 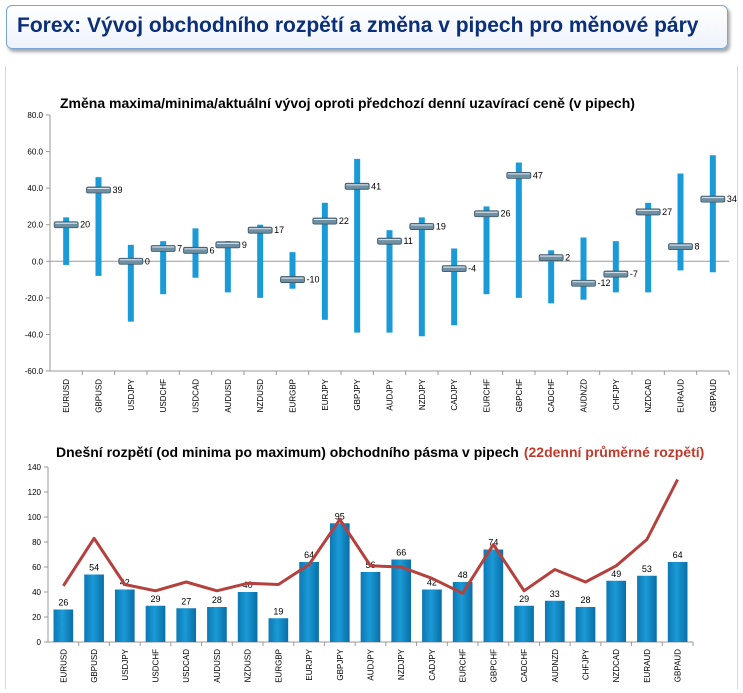 What do you see at coordinates (340, 664) in the screenshot?
I see `chart2-category-label: GBPJPY` at bounding box center [340, 664].